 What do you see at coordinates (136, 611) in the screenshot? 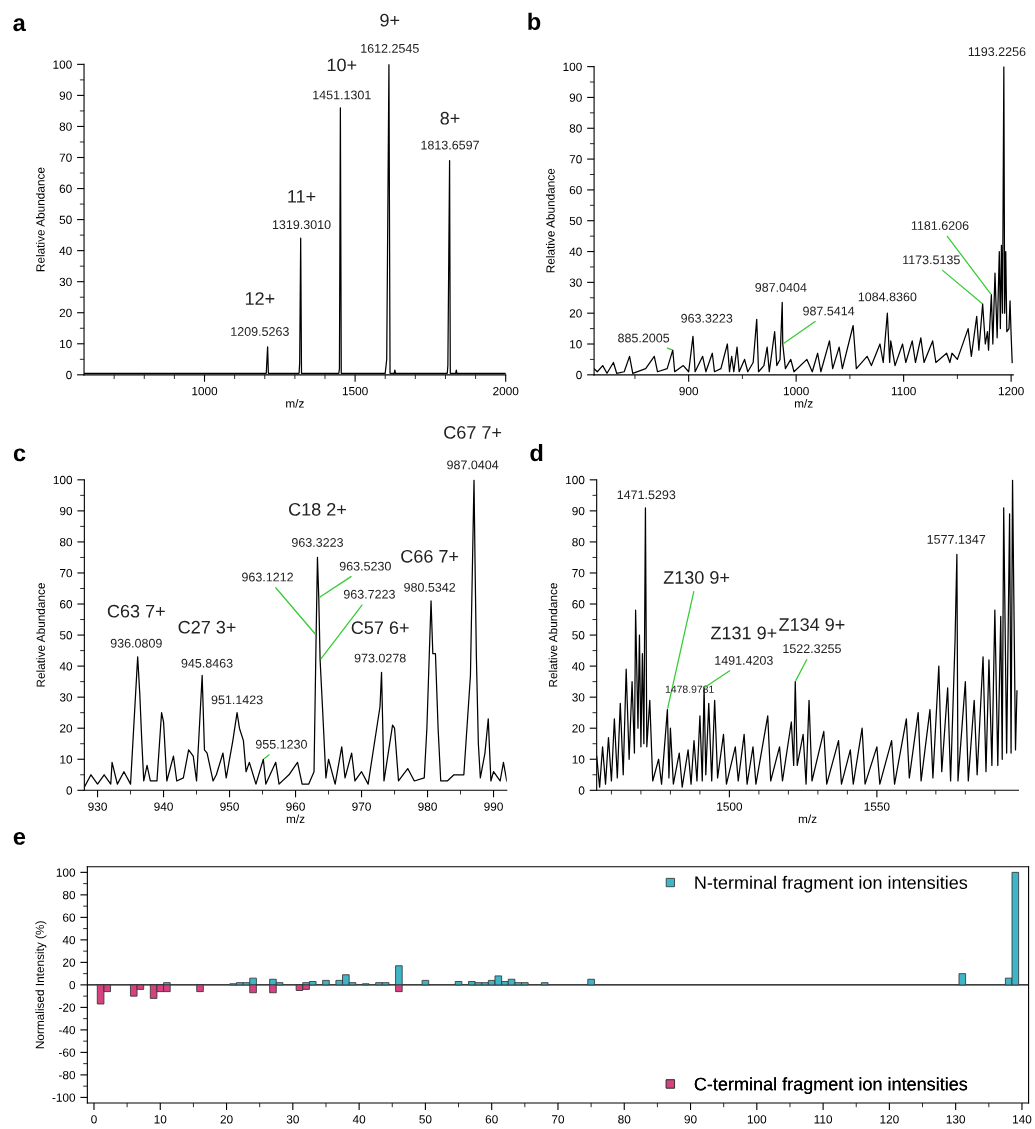
I see `annotation: C63 7+` at bounding box center [136, 611].